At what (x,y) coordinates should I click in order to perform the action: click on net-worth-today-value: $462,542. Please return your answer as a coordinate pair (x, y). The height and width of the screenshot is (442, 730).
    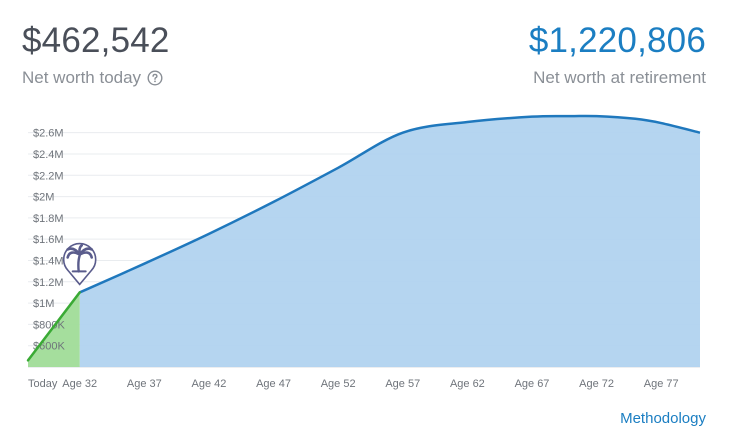
    Looking at the image, I should click on (96, 40).